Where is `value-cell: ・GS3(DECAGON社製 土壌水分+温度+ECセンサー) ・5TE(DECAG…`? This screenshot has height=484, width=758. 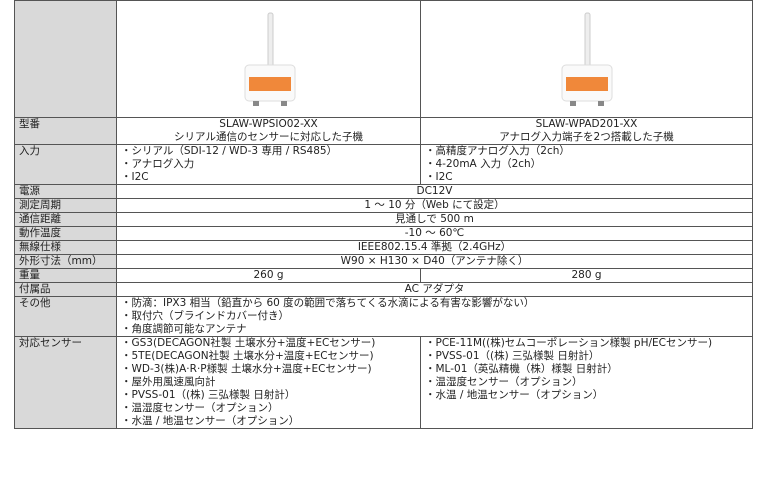
value-cell: ・GS3(DECAGON社製 土壌水分+温度+ECセンサー) ・5TE(DECAG… is located at coordinates (268, 382).